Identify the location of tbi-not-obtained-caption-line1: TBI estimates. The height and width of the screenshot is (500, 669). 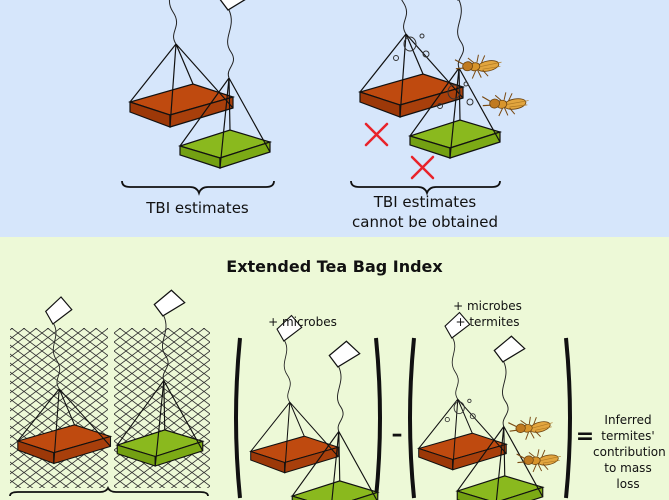
(425, 202).